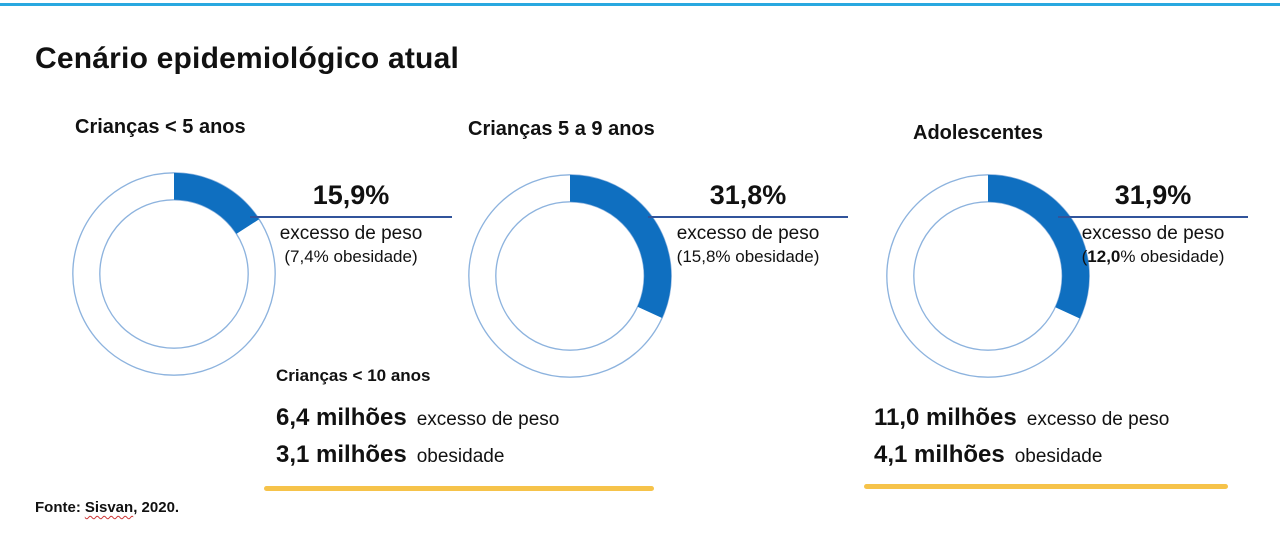 The image size is (1280, 539). I want to click on donut-chart-adolescents, so click(988, 276).